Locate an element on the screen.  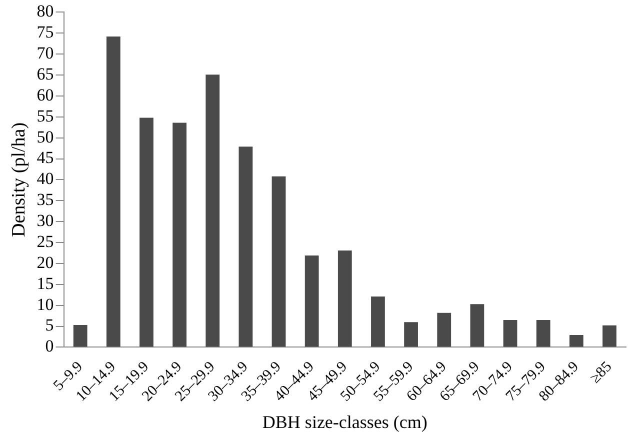
x-tick-label: ≥85 is located at coordinates (601, 372).